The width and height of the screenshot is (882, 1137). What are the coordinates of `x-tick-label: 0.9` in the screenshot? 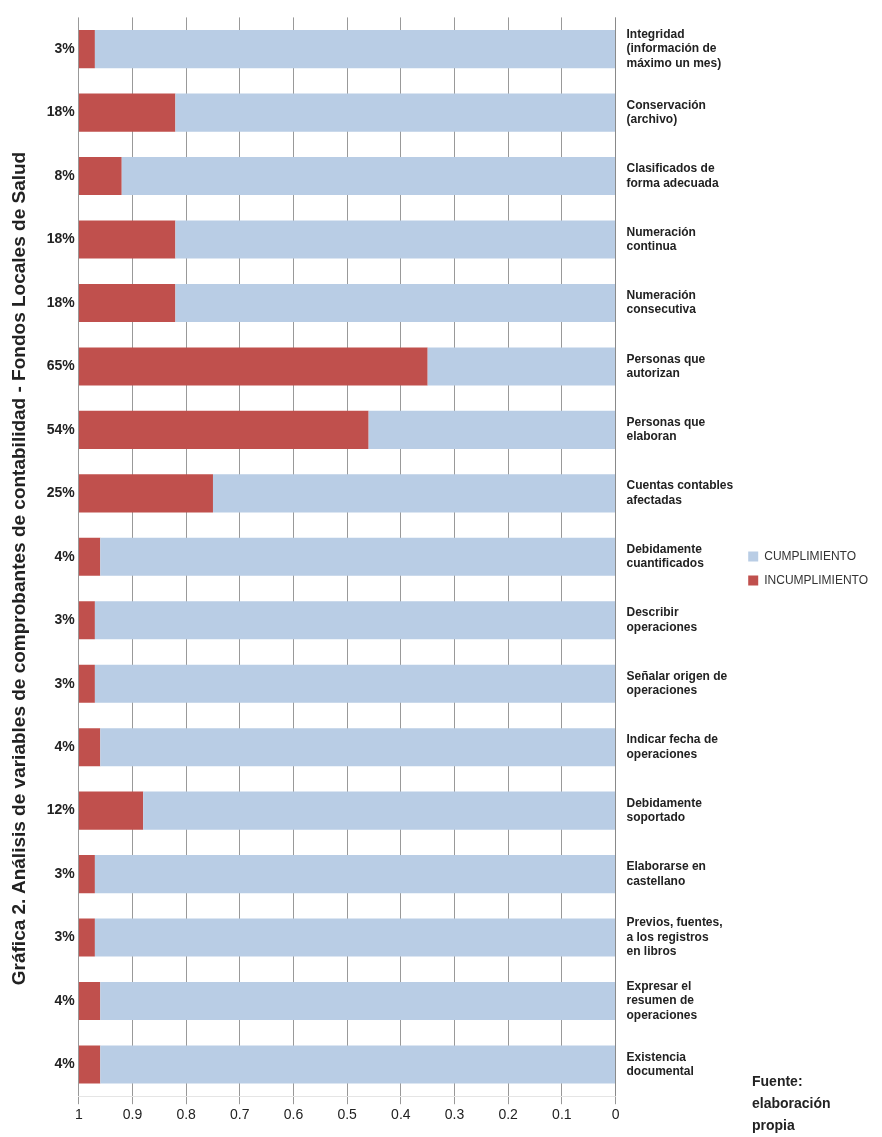 It's located at (132, 1114).